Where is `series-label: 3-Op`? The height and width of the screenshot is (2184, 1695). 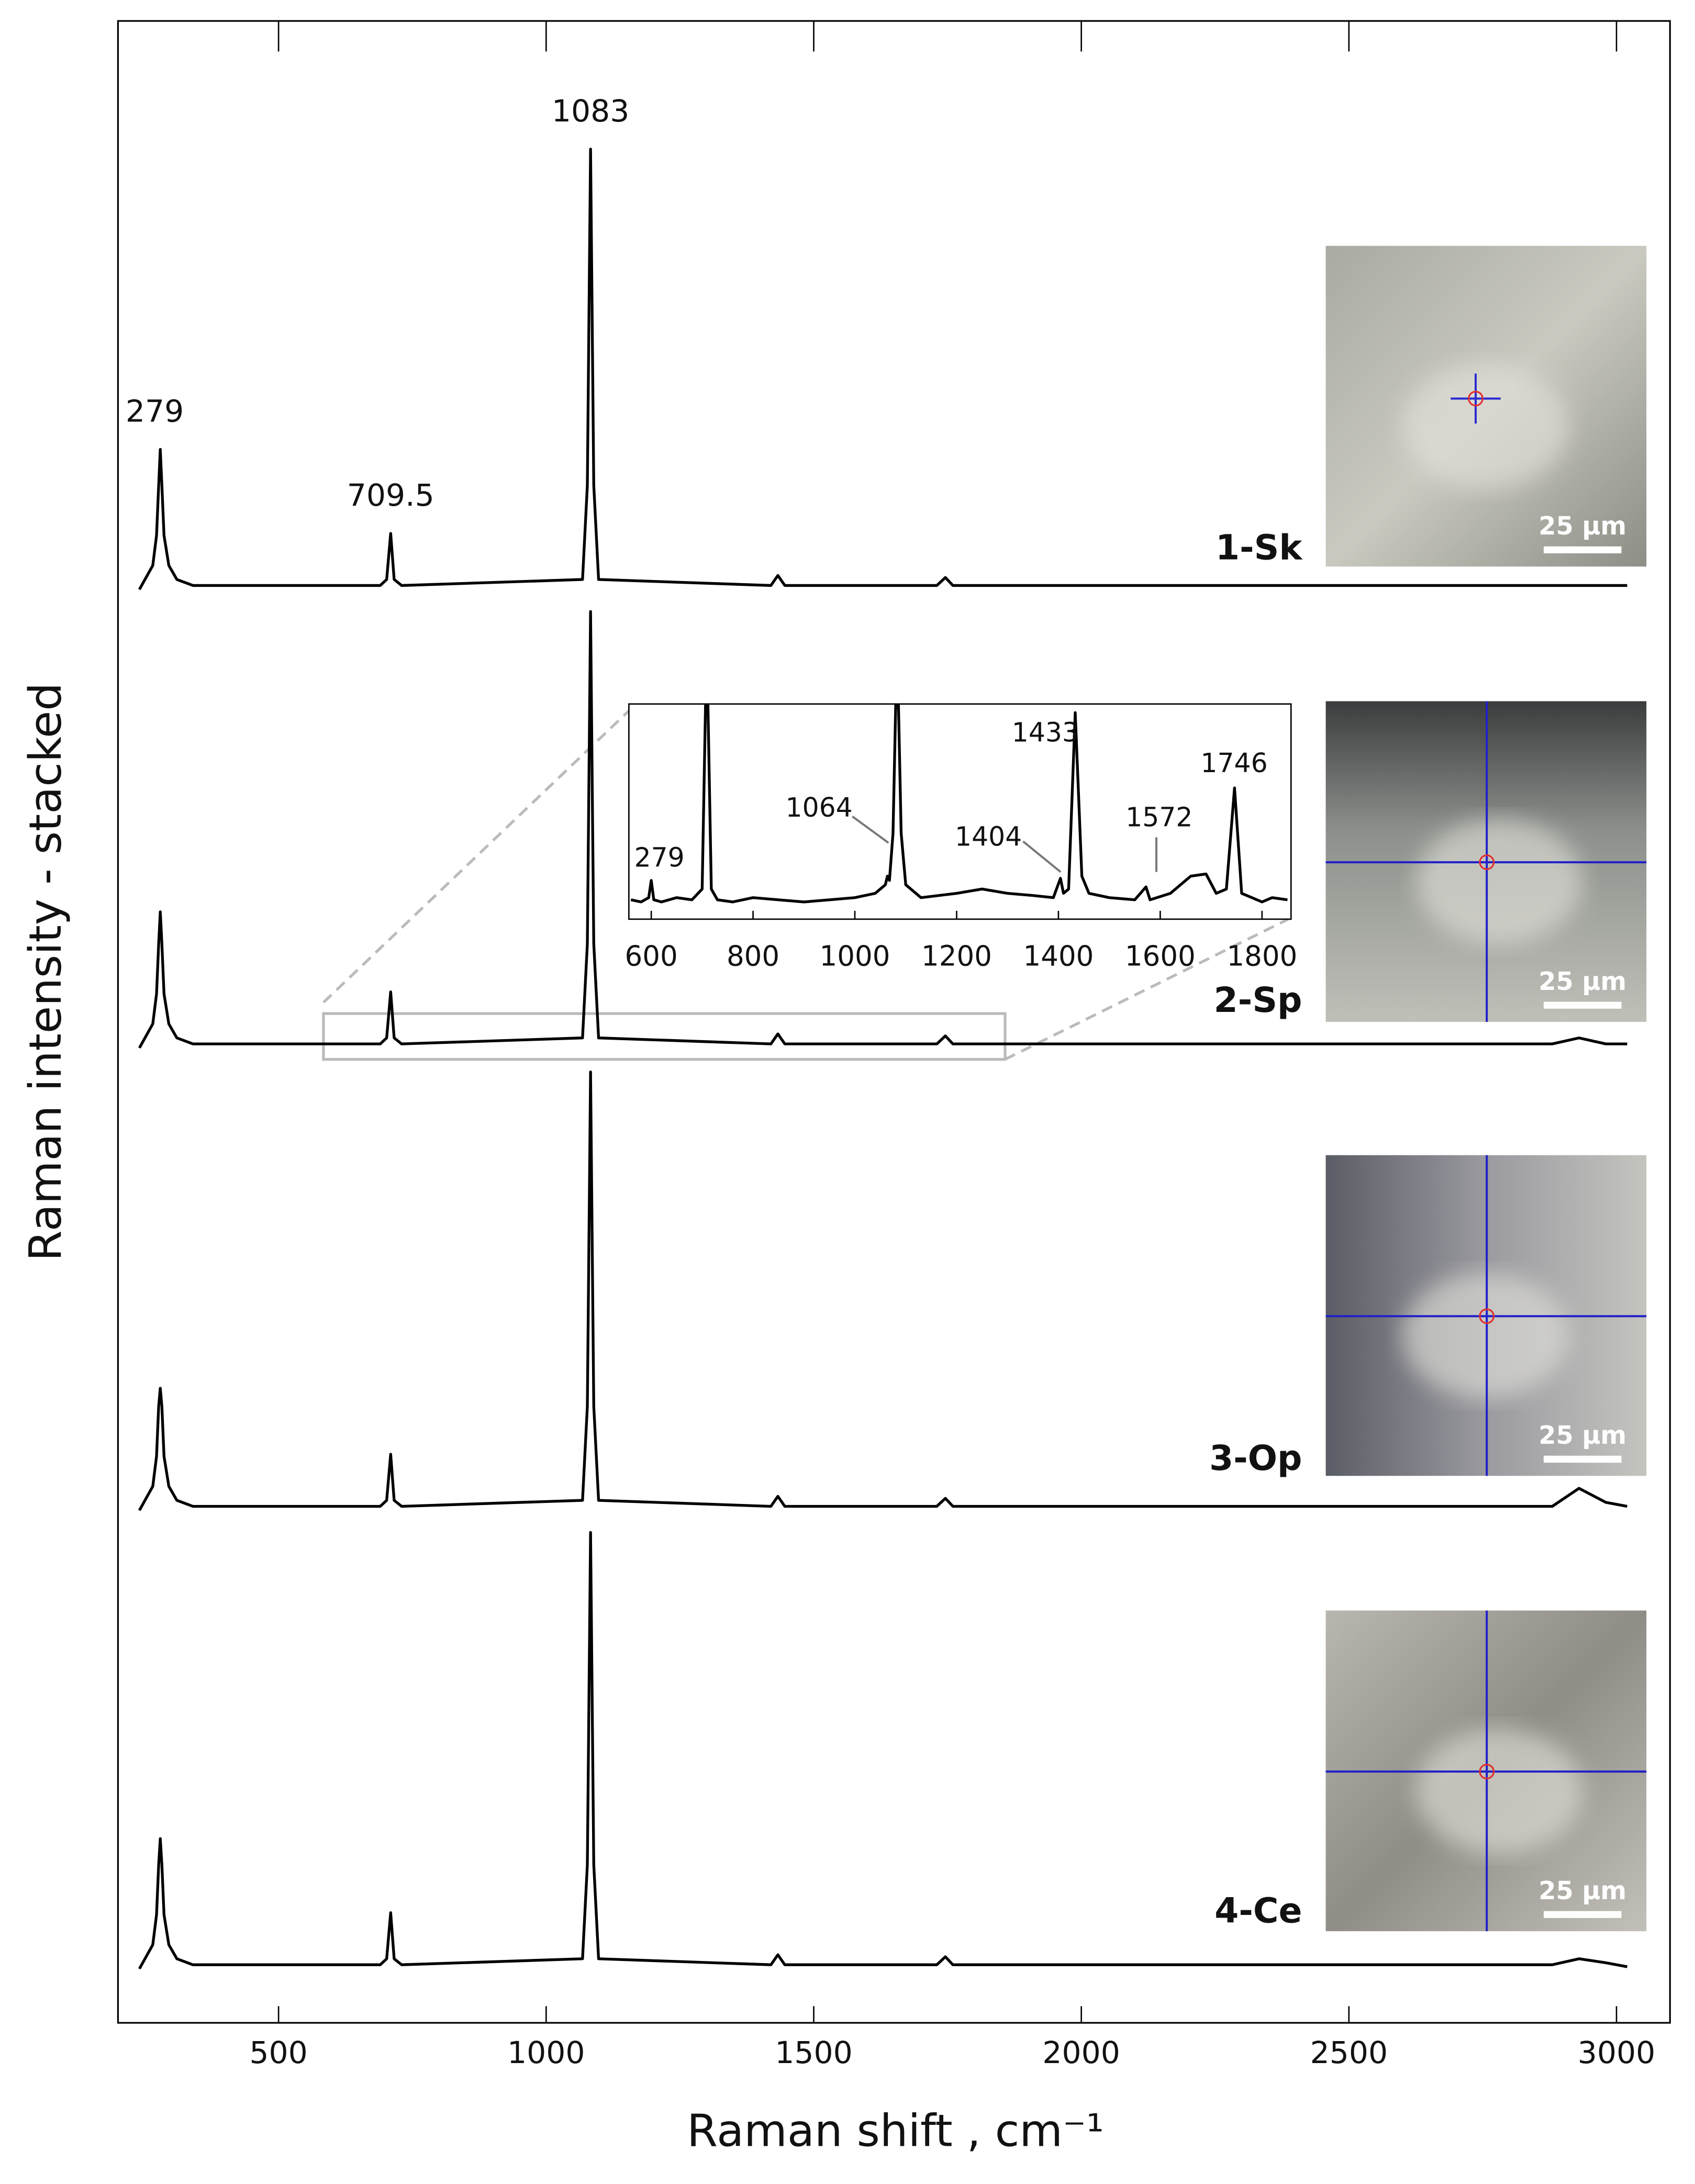
series-label: 3-Op is located at coordinates (1255, 1458).